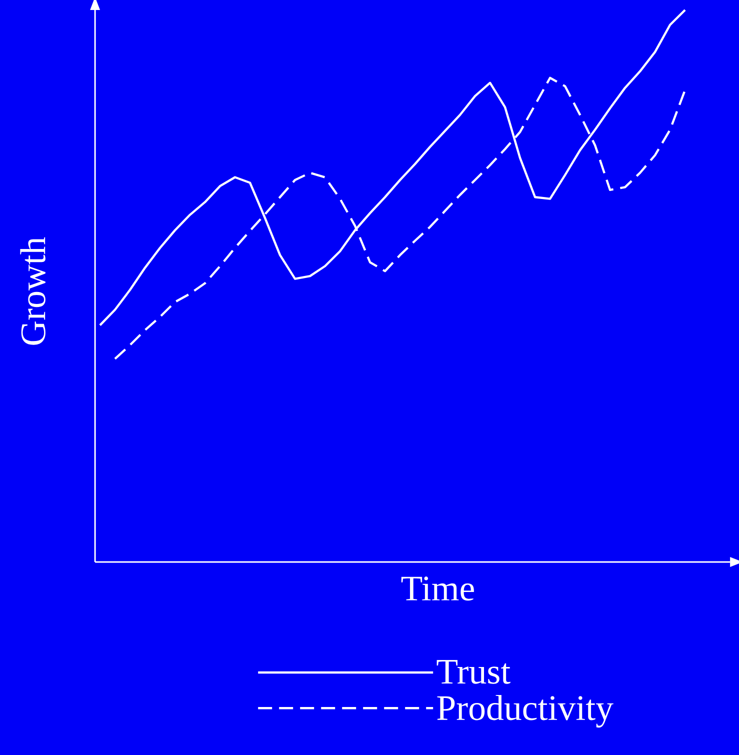 The height and width of the screenshot is (755, 739). I want to click on y-axis-title: Growth, so click(33, 291).